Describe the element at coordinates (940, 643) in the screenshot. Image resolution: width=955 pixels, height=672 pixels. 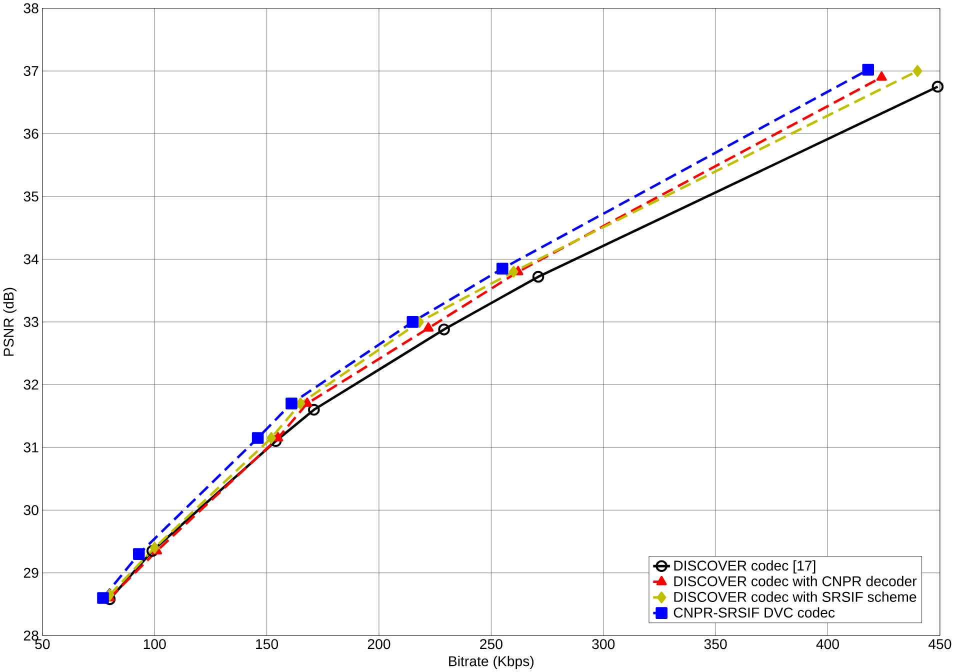
I see `x-tick-label: 450` at that location.